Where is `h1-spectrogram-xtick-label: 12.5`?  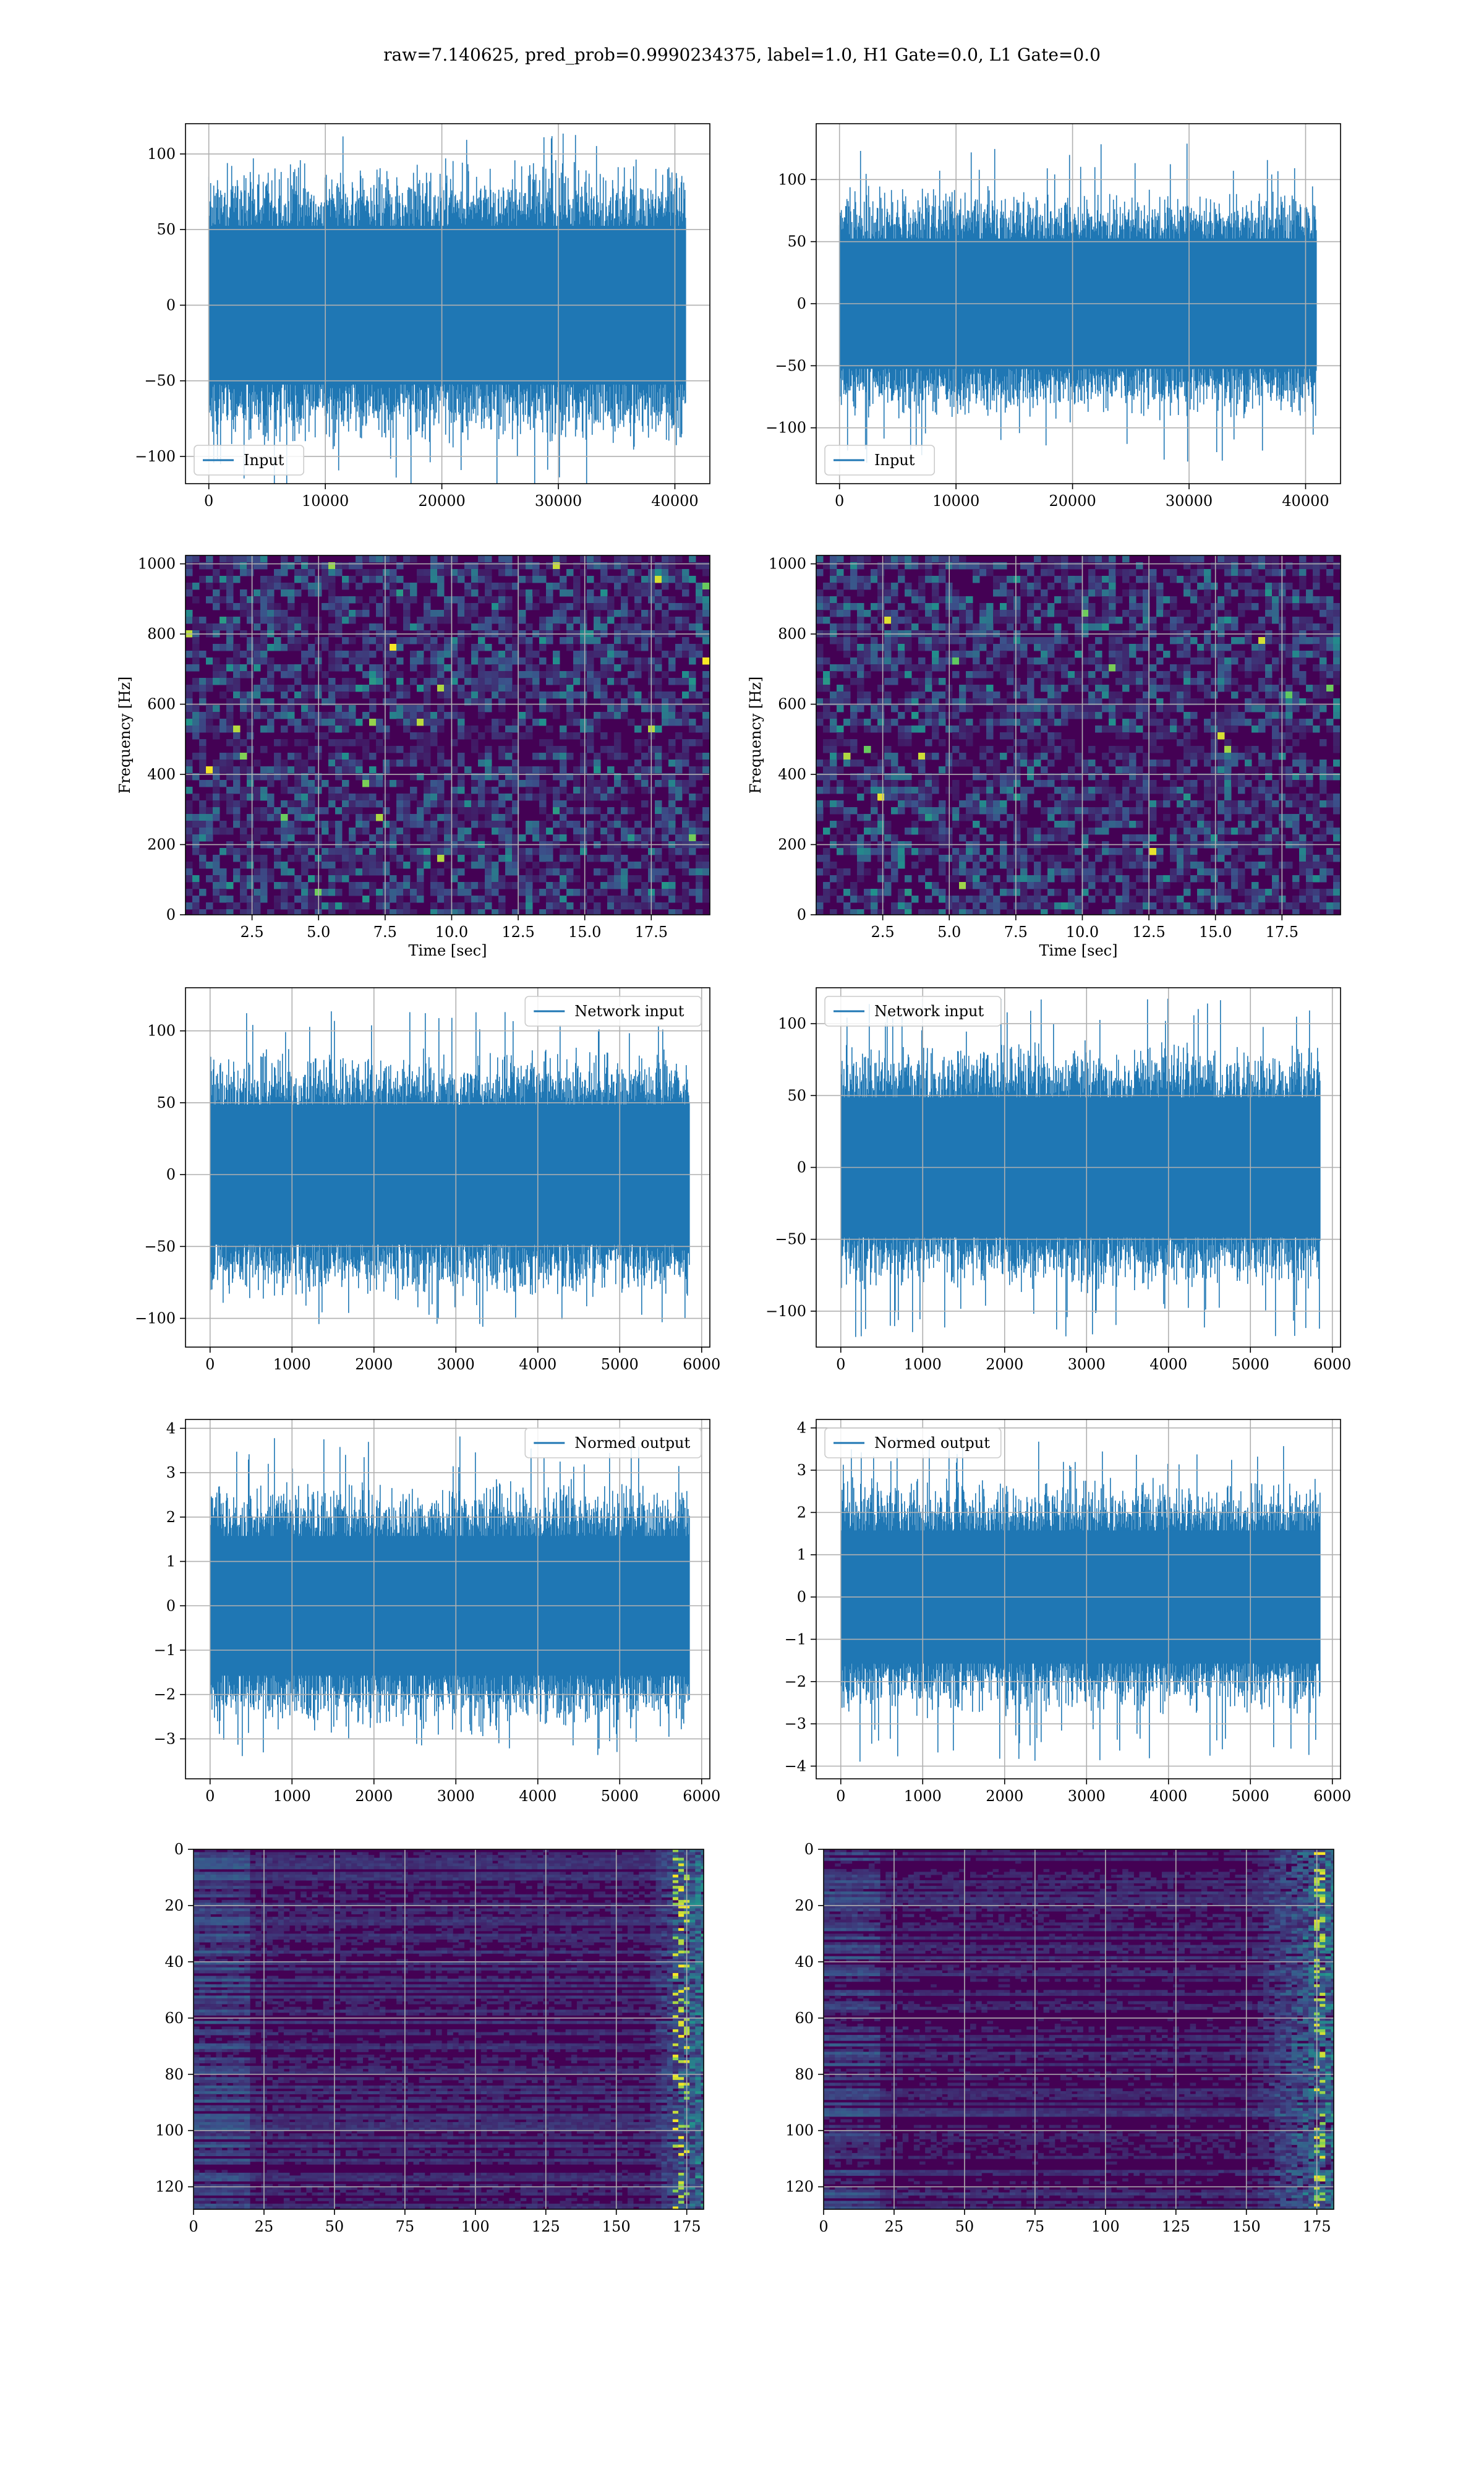
h1-spectrogram-xtick-label: 12.5 is located at coordinates (517, 932).